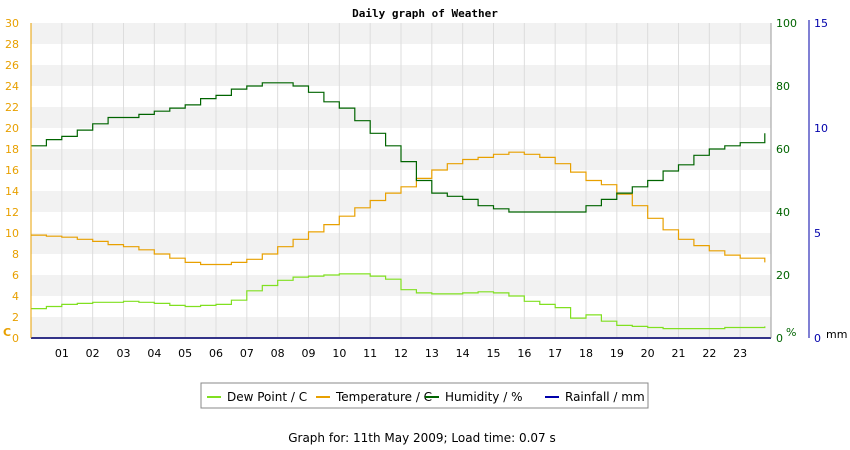 This screenshot has height=450, width=850. Describe the element at coordinates (15, 338) in the screenshot. I see `left-tick-label: 0` at that location.